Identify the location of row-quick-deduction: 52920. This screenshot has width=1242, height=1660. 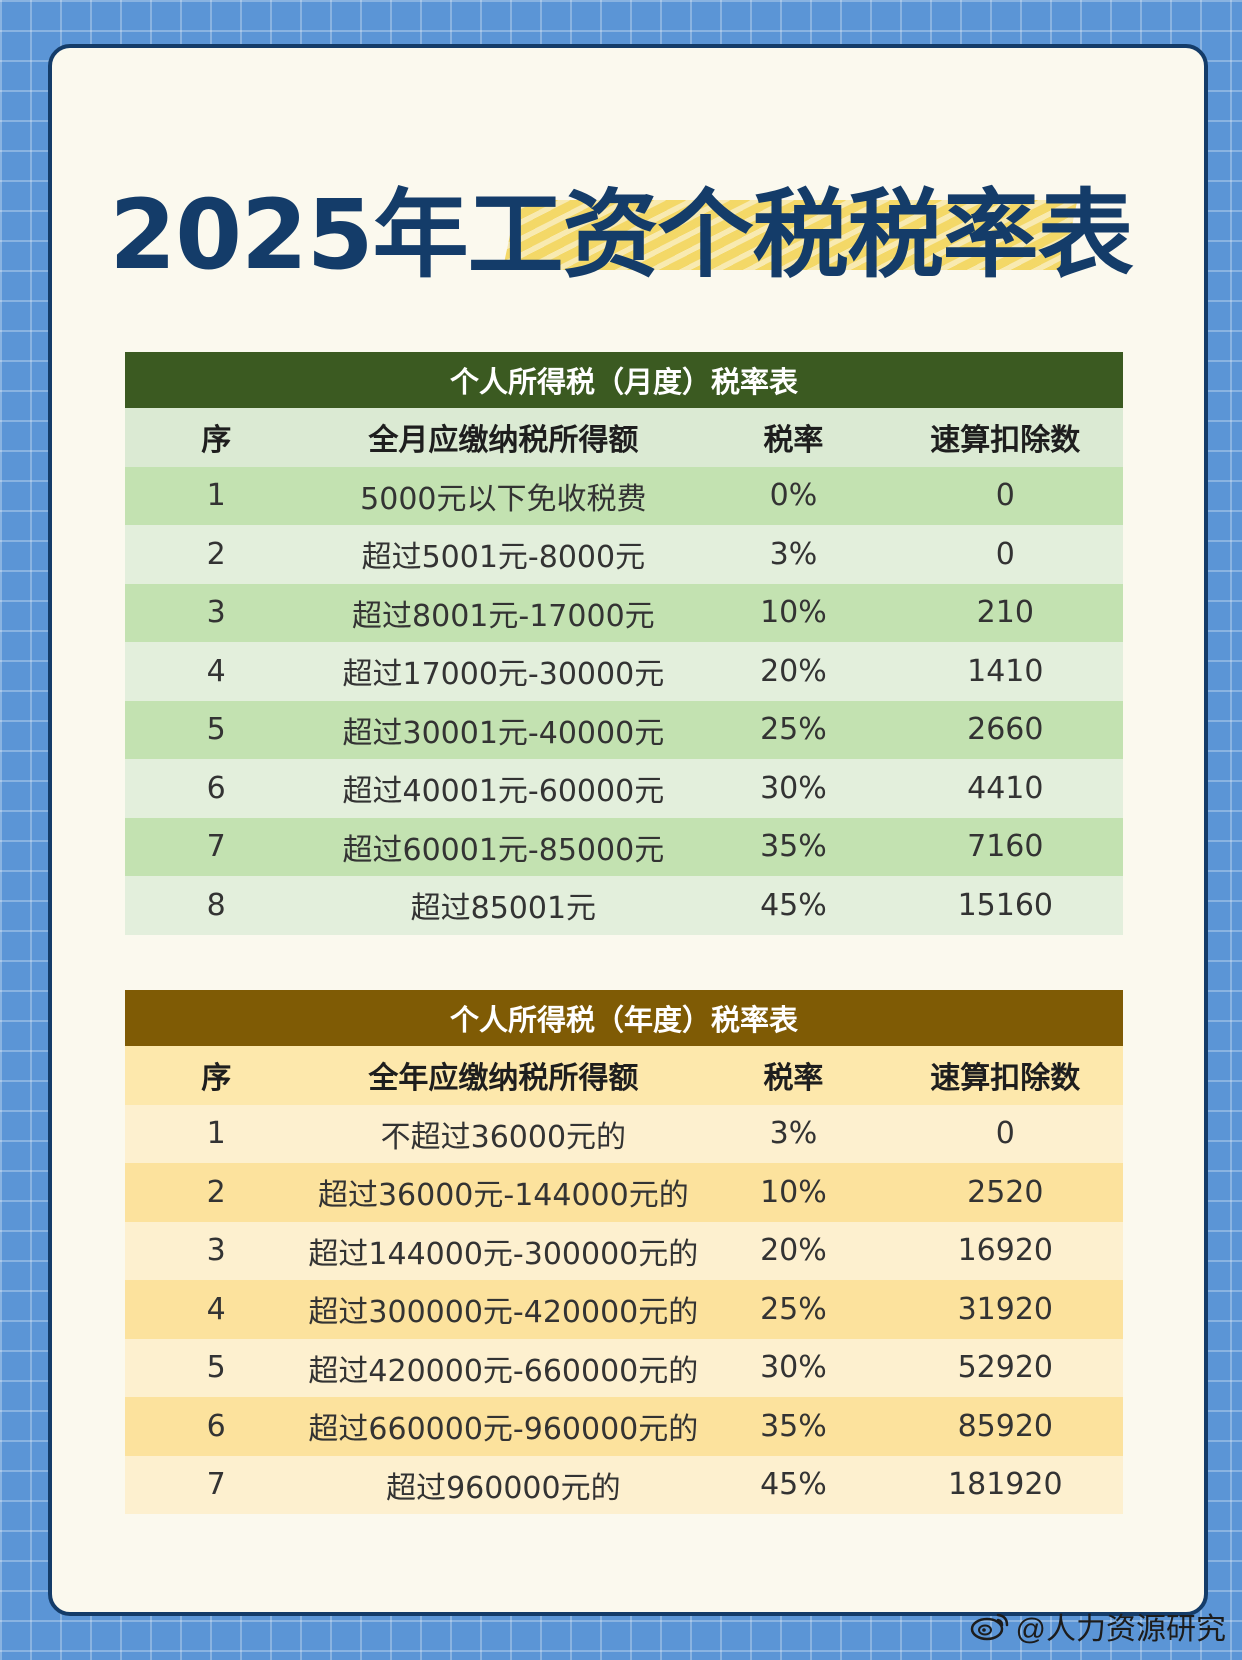
(1005, 1368).